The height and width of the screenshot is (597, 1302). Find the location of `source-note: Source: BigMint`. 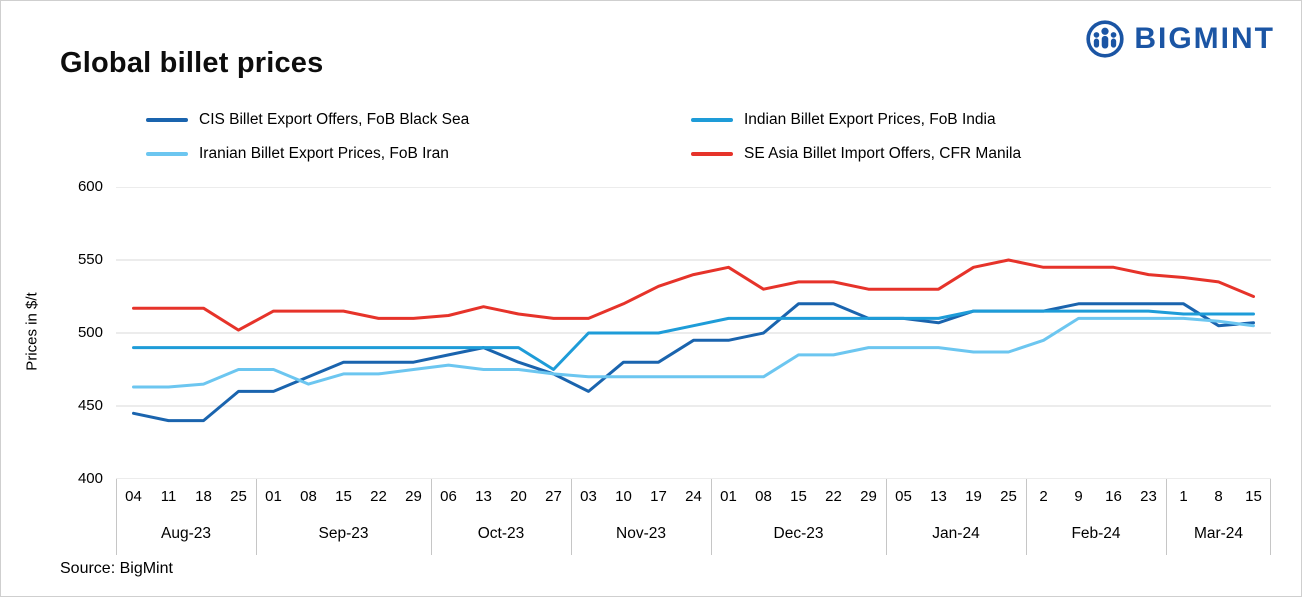

source-note: Source: BigMint is located at coordinates (116, 568).